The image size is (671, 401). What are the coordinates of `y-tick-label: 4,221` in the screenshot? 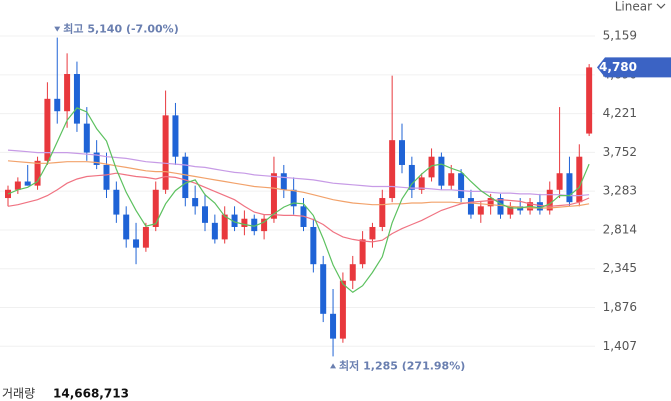 It's located at (620, 113).